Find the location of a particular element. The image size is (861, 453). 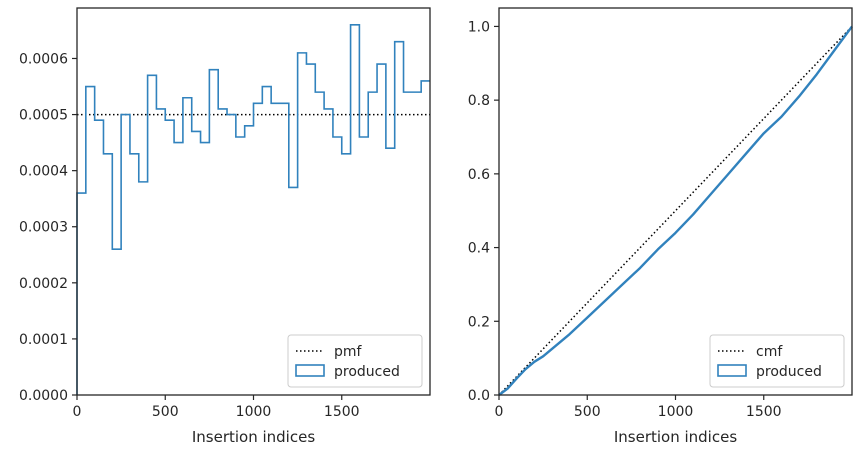

chart-1-ytick-label: 0.2 is located at coordinates (479, 322).